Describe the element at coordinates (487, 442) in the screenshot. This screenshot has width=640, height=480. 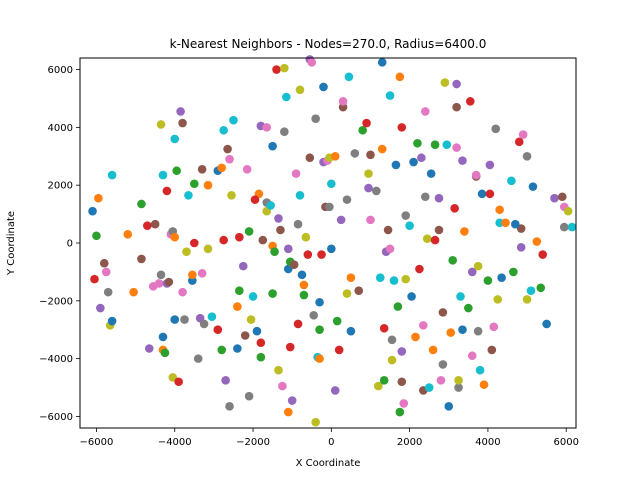
I see `x-tick-label: 4000` at that location.